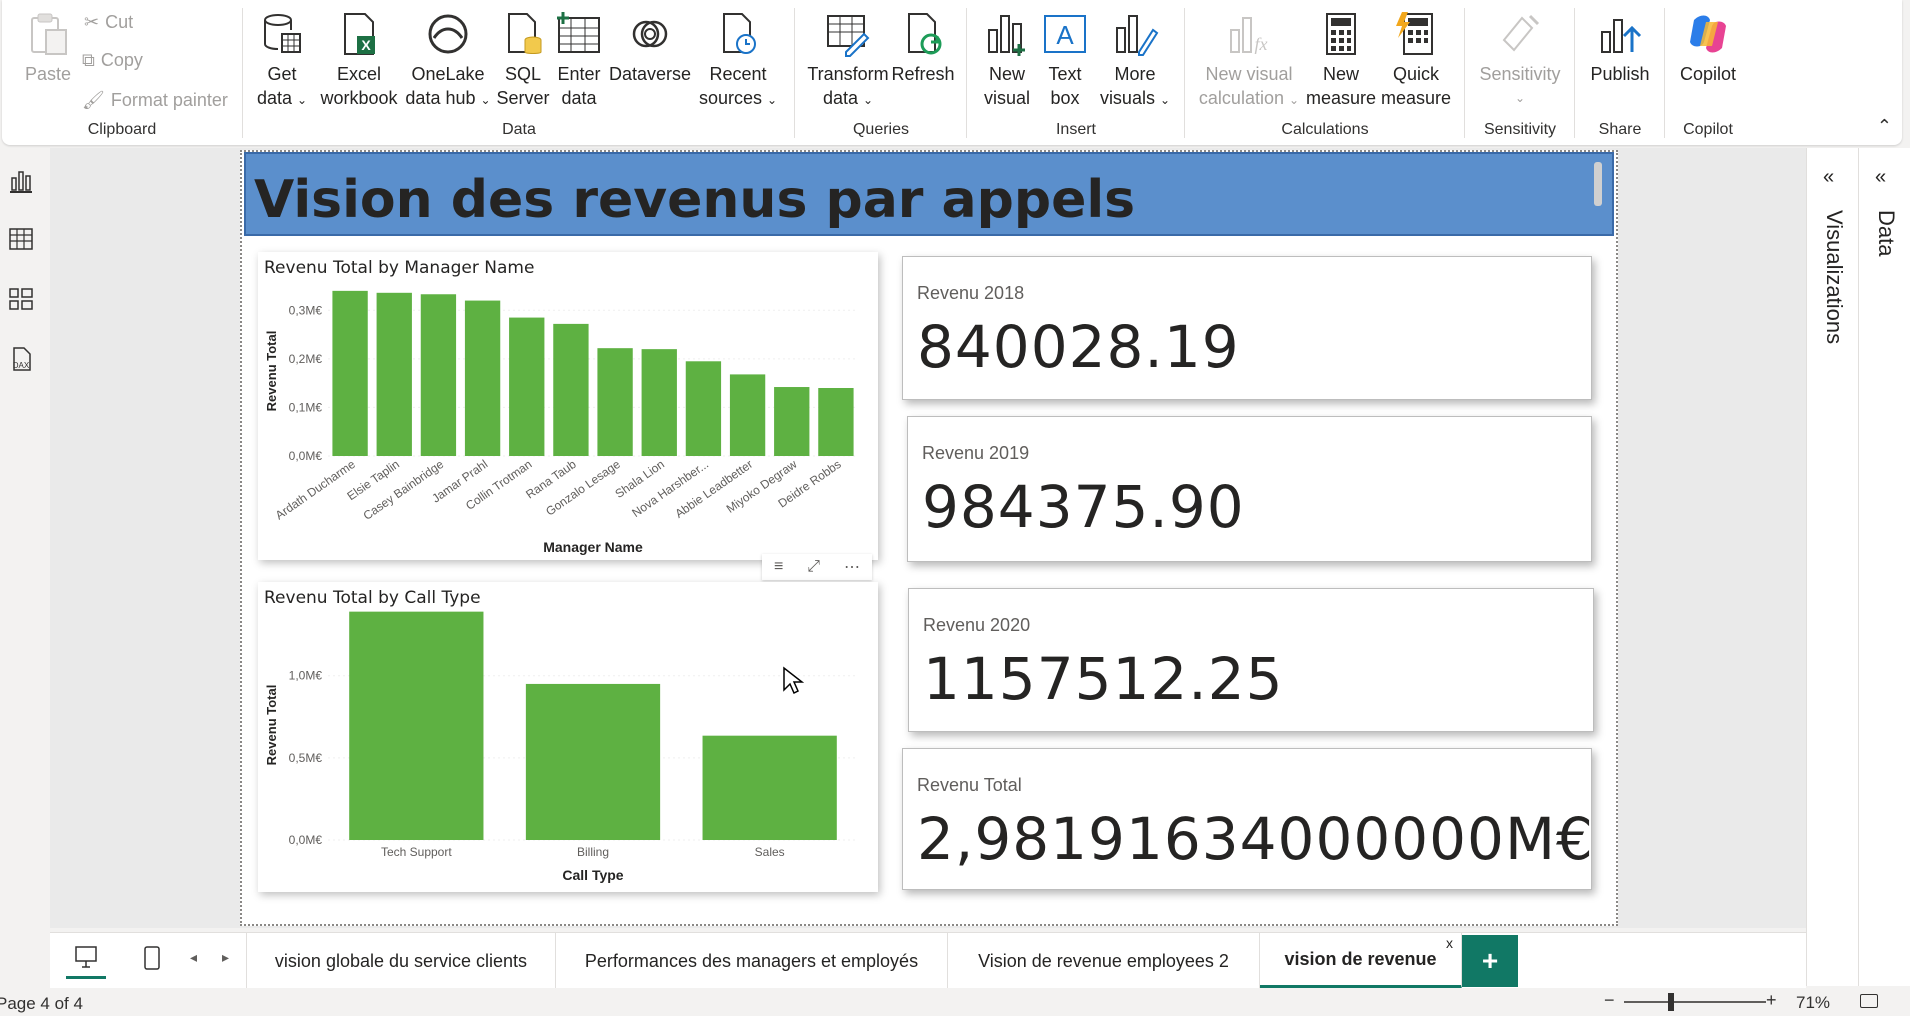 Image resolution: width=1910 pixels, height=1016 pixels. What do you see at coordinates (306, 359) in the screenshot?
I see `y-tick-label: 0,2M€` at bounding box center [306, 359].